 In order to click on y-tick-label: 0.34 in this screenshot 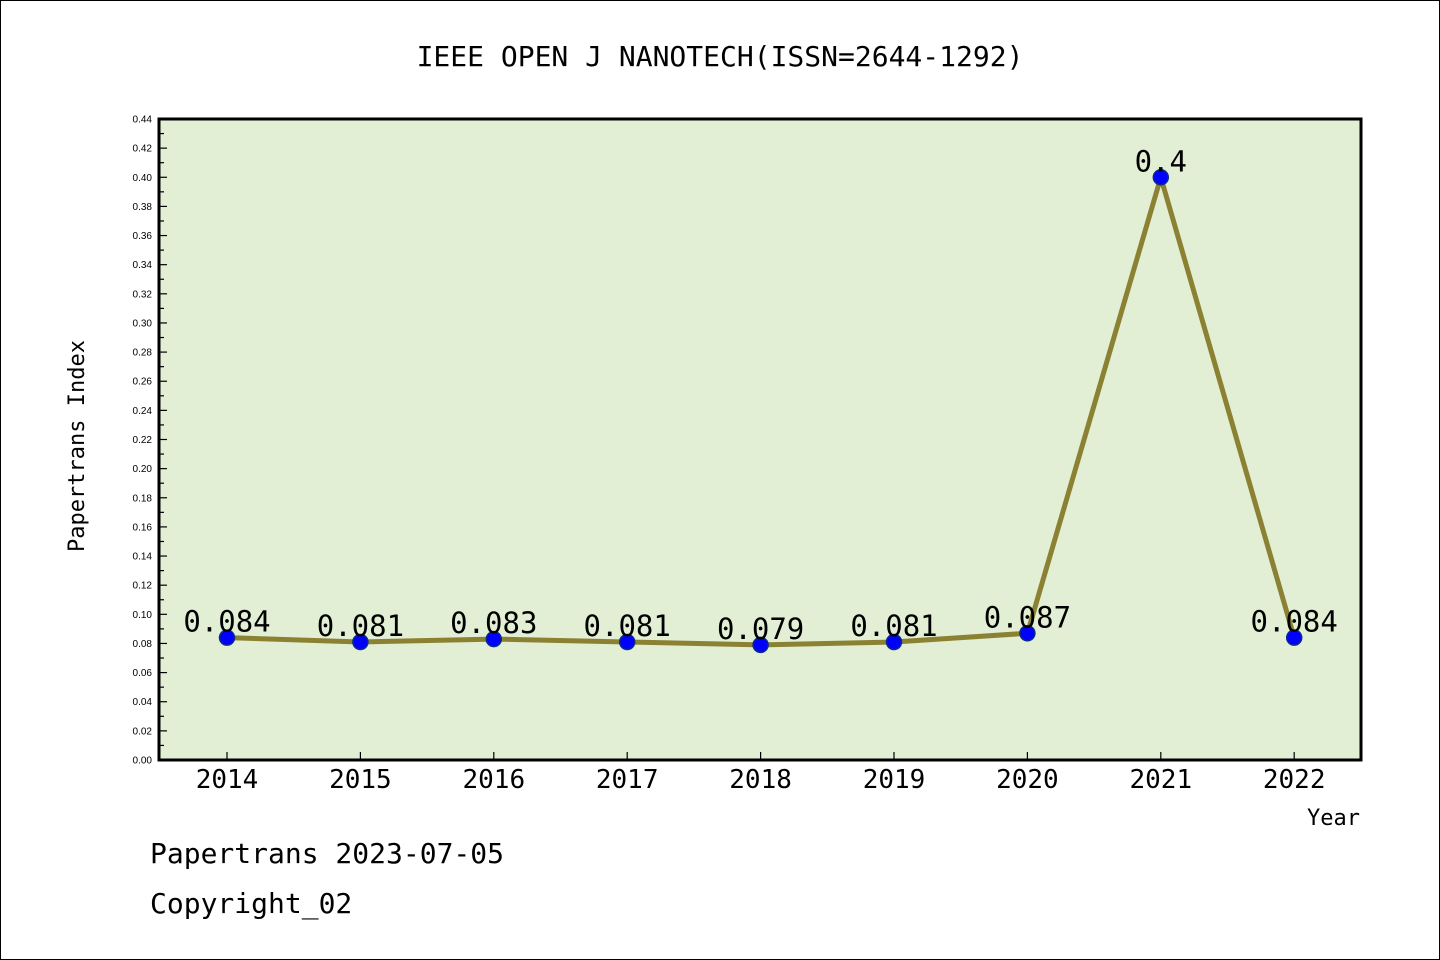, I will do `click(143, 265)`.